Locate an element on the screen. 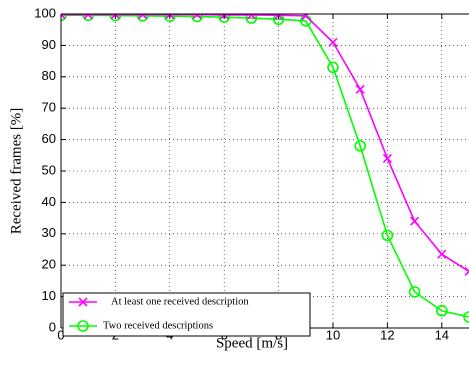 Image resolution: width=469 pixels, height=379 pixels. x-tick-label: 14 is located at coordinates (442, 335).